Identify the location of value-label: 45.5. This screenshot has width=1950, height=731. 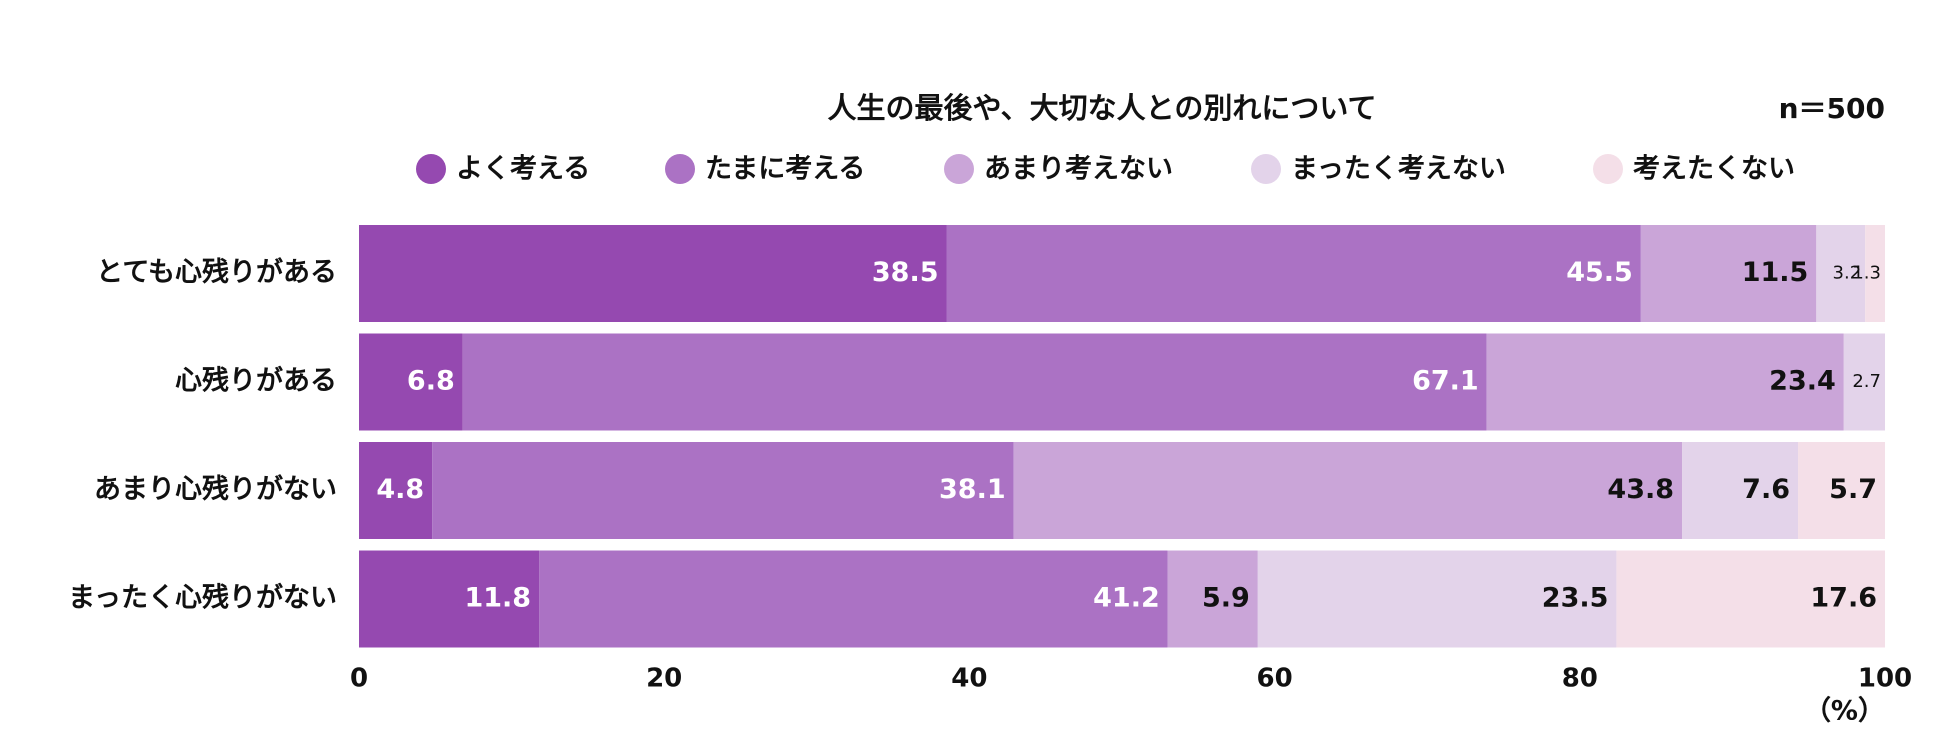
(1599, 272).